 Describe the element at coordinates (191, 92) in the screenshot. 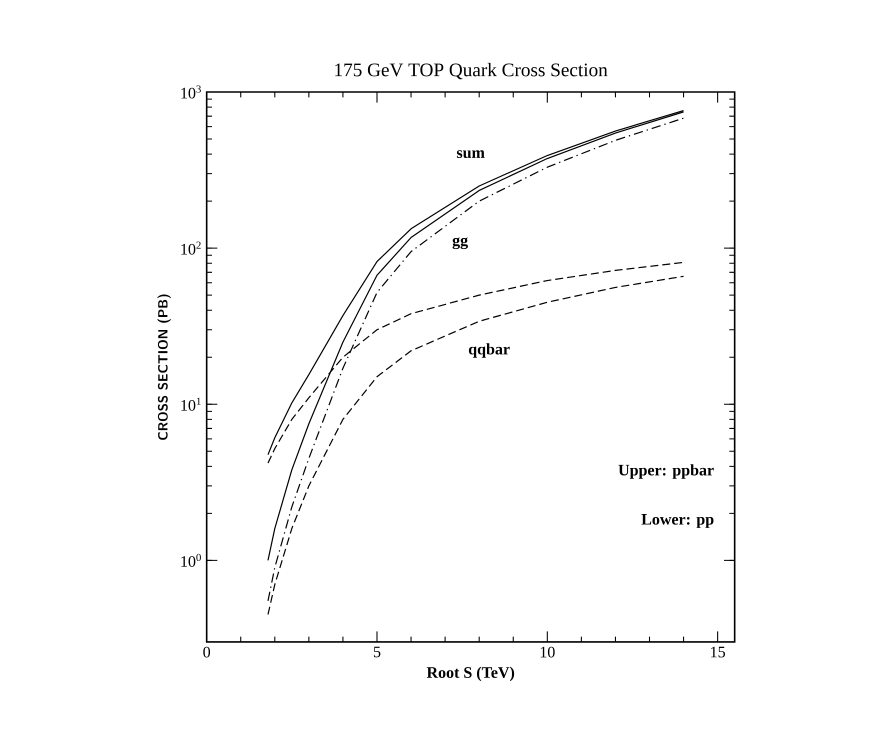

I see `y-tick-label: 10$^{3}$` at that location.